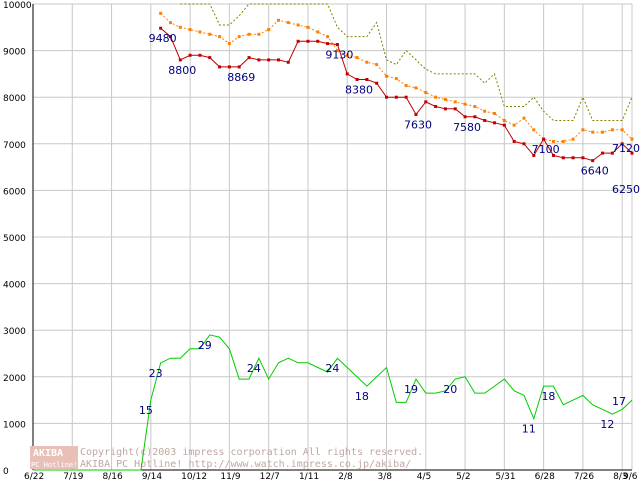  What do you see at coordinates (14, 53) in the screenshot?
I see `y-tick-label-9: 9000` at bounding box center [14, 53].